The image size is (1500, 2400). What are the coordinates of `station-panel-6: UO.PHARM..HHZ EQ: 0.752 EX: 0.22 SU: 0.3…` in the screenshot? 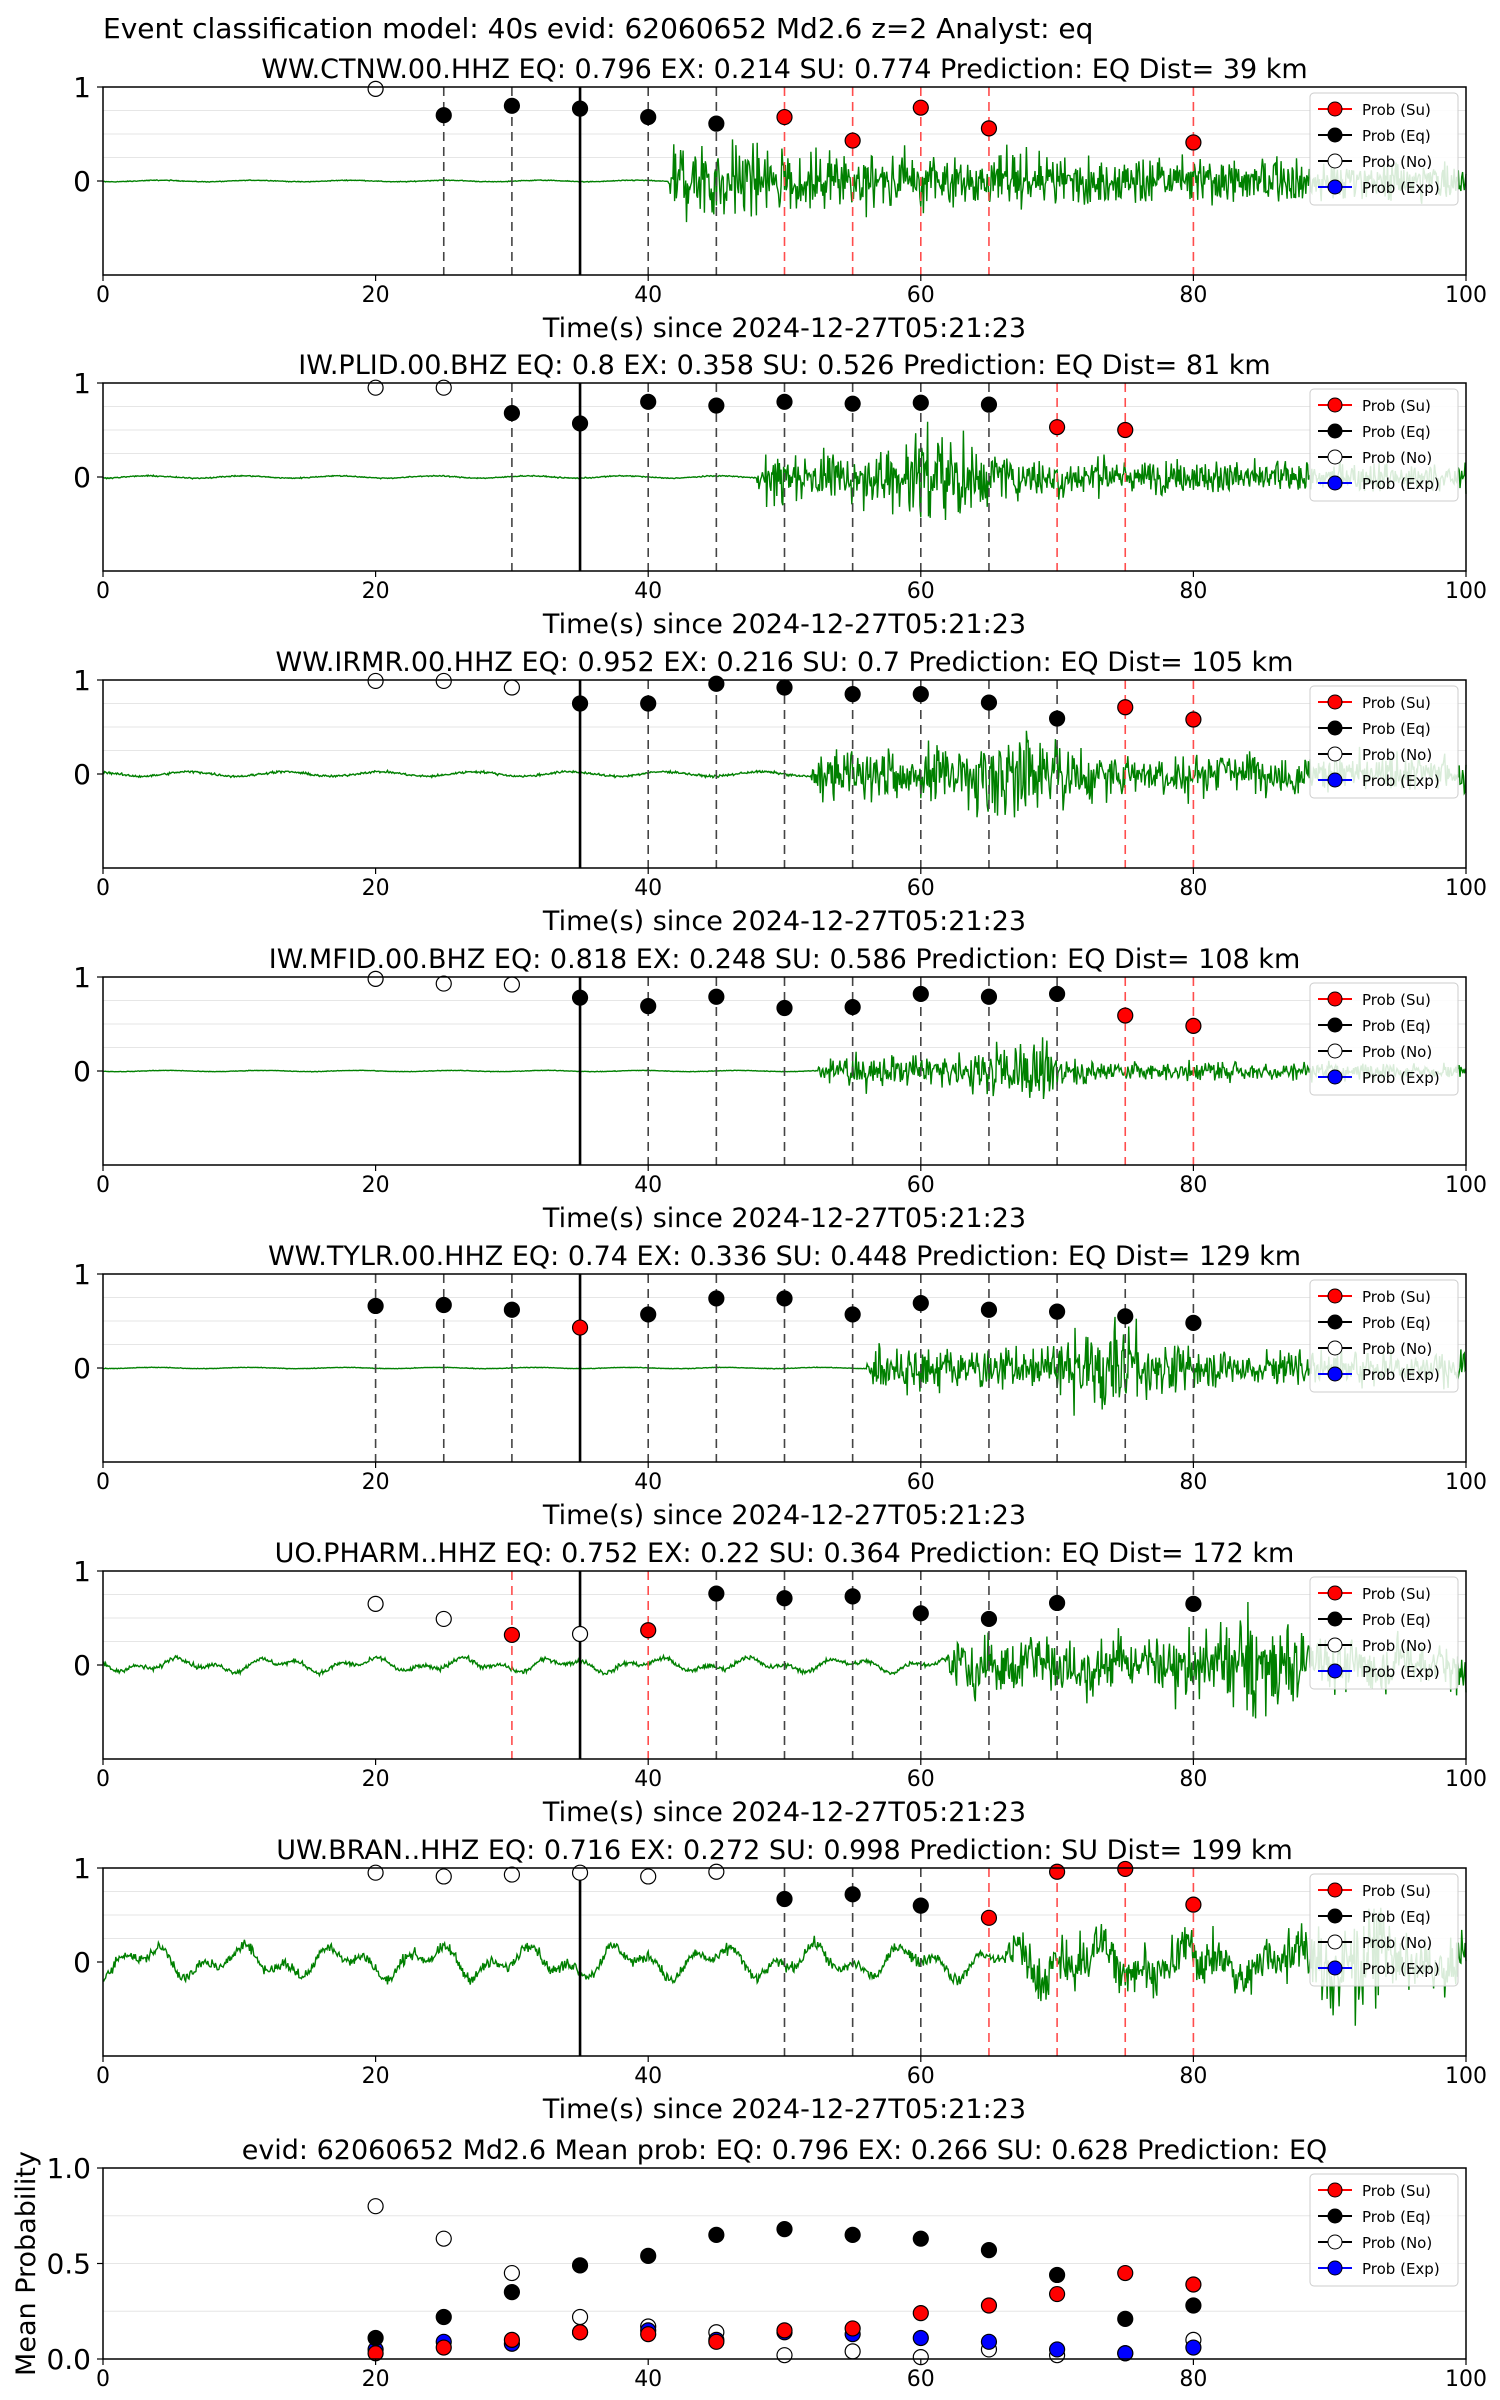 It's located at (780, 1683).